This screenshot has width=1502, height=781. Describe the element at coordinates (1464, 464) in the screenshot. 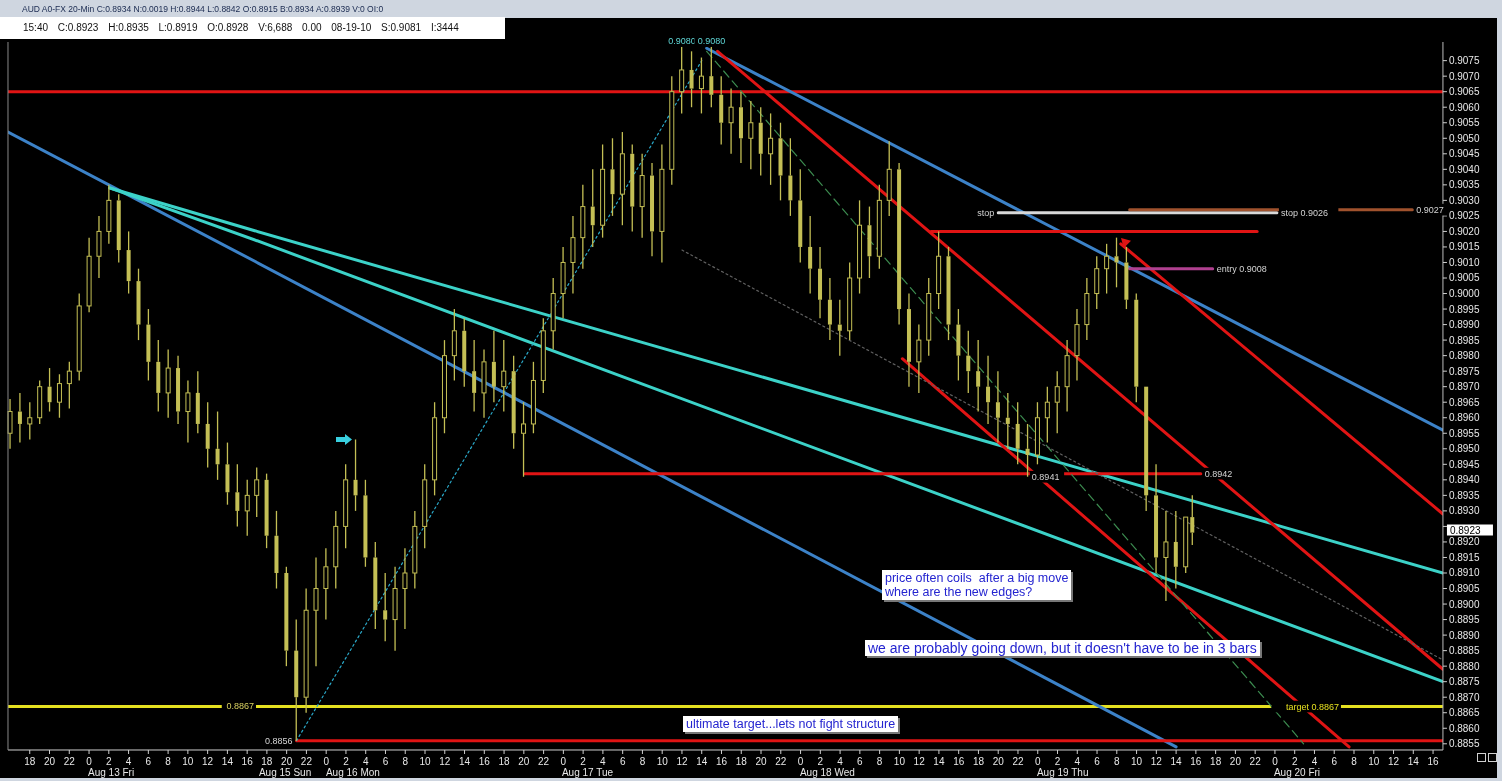

I see `y-tick-label: 0.8945` at that location.